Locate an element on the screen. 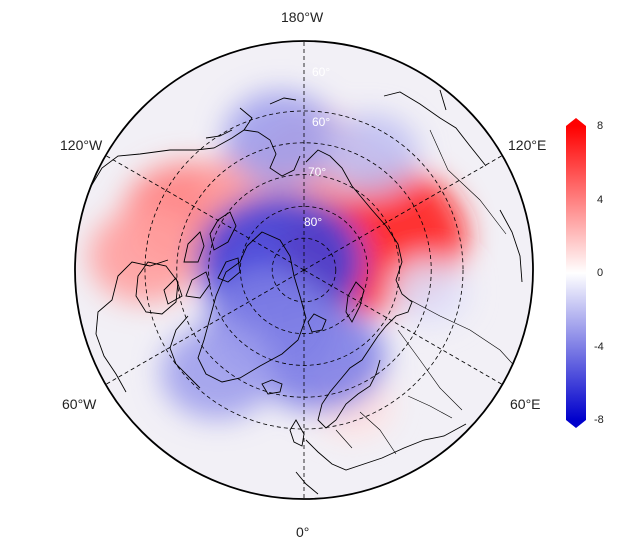  greenland-coast is located at coordinates (252, 307).